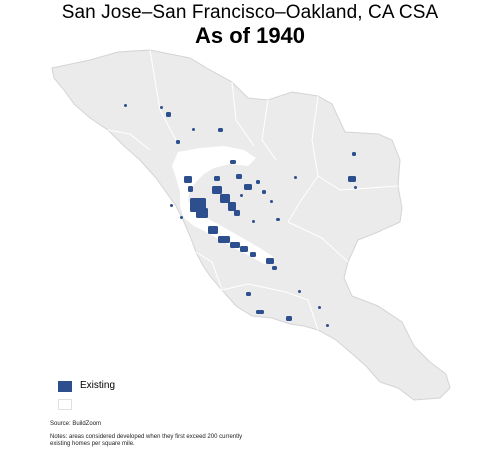 This screenshot has height=453, width=500. What do you see at coordinates (65, 386) in the screenshot?
I see `legend-swatch-existing` at bounding box center [65, 386].